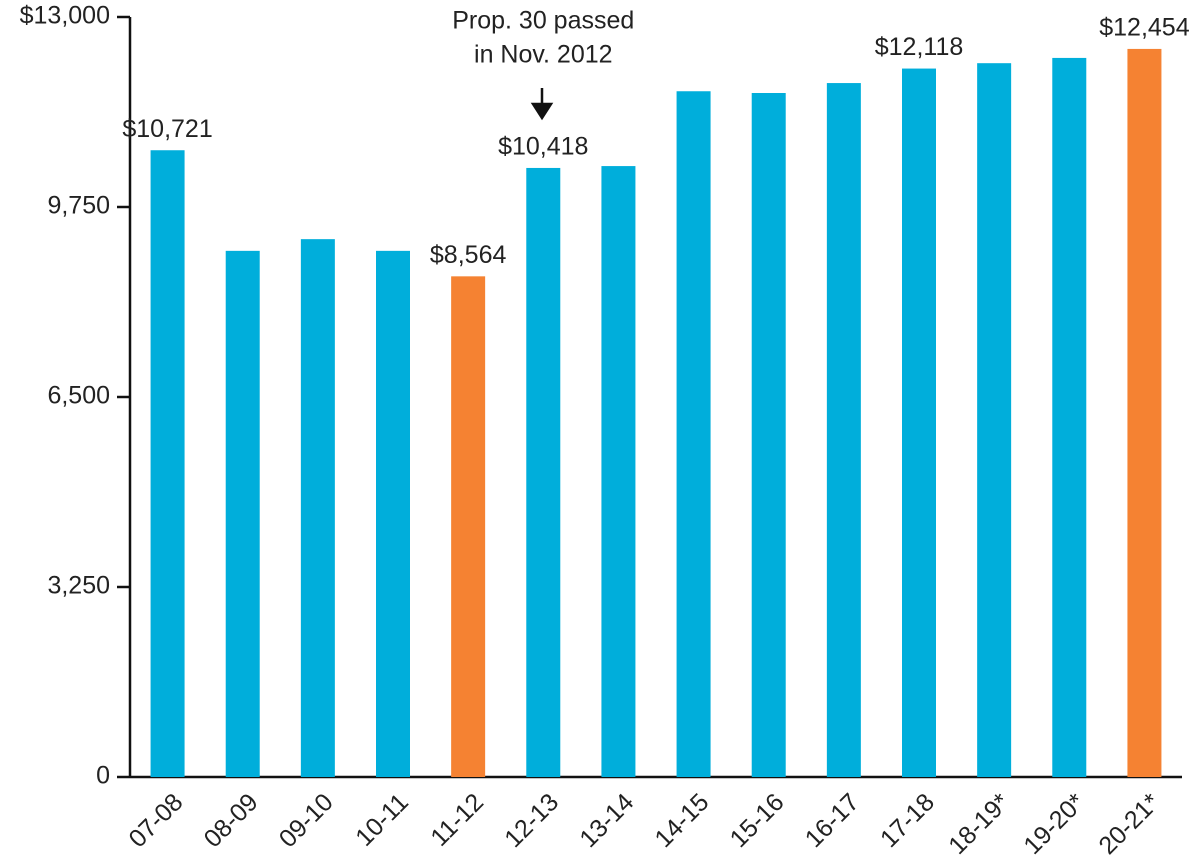 This screenshot has width=1189, height=865. Describe the element at coordinates (382, 820) in the screenshot. I see `x-tick-label: 10-11` at that location.